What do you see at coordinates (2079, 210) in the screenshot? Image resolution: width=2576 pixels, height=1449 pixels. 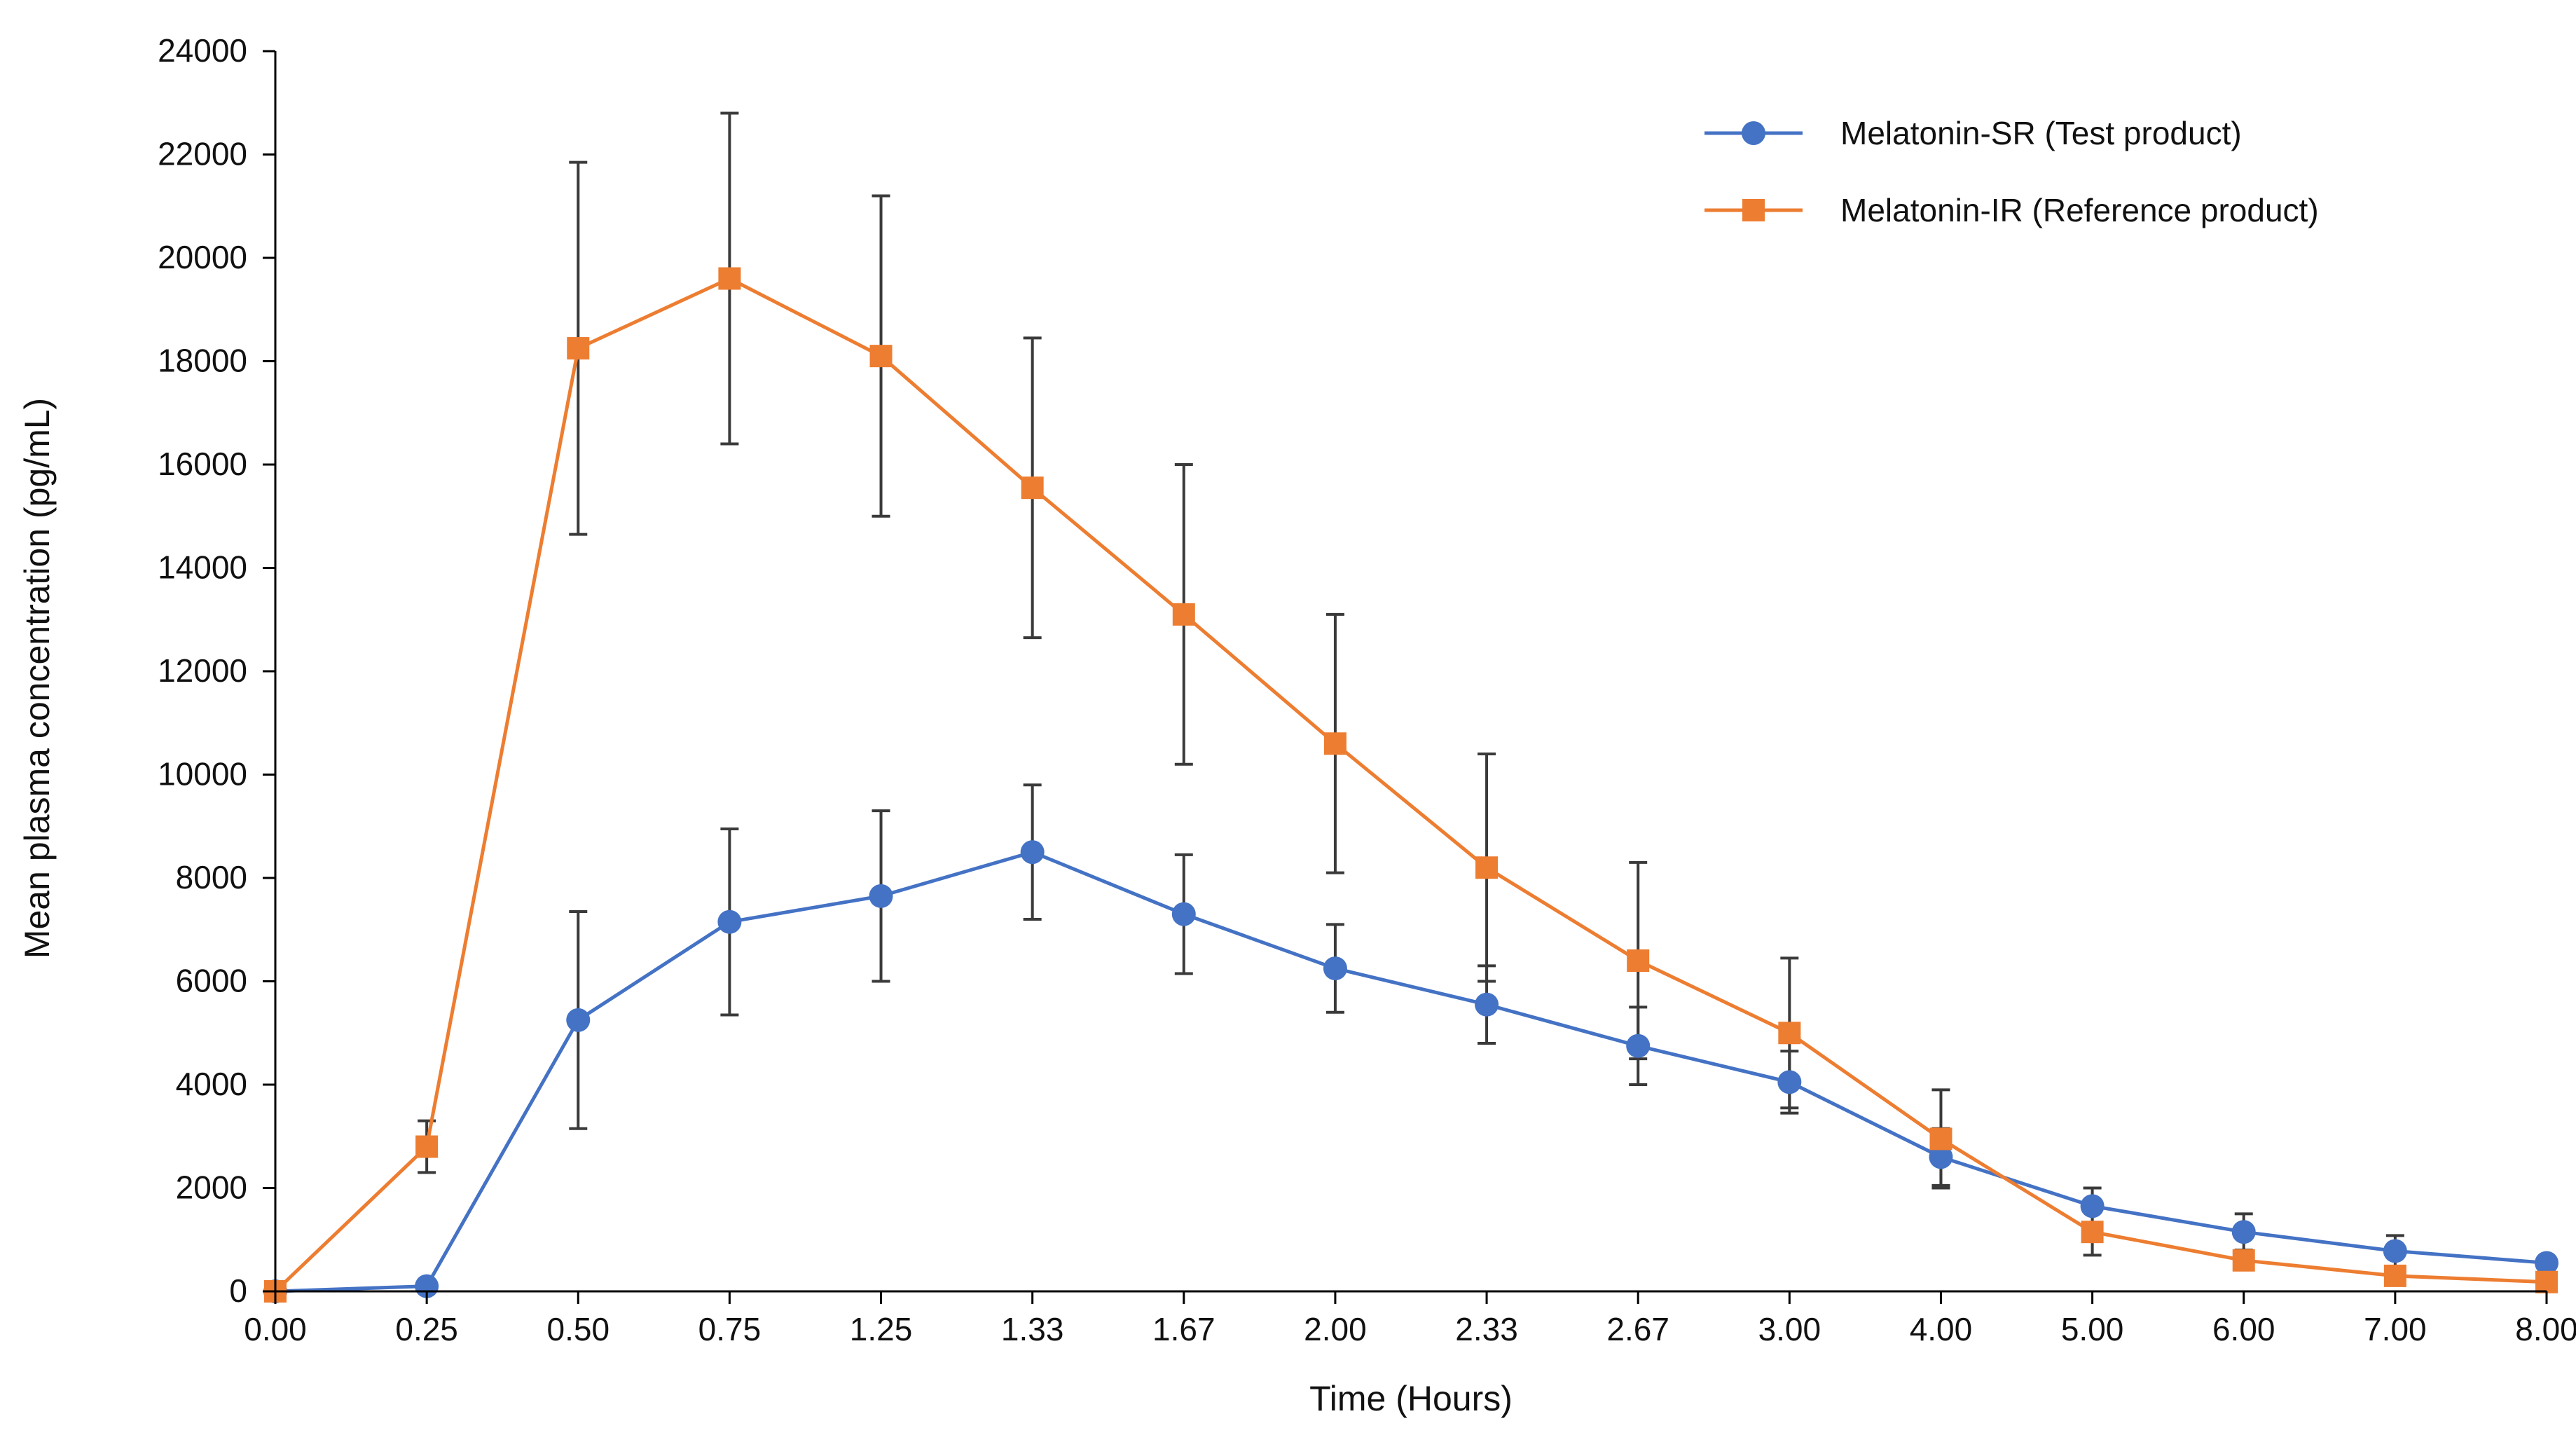 I see `legend-label: Melatonin-IR (Reference product)` at bounding box center [2079, 210].